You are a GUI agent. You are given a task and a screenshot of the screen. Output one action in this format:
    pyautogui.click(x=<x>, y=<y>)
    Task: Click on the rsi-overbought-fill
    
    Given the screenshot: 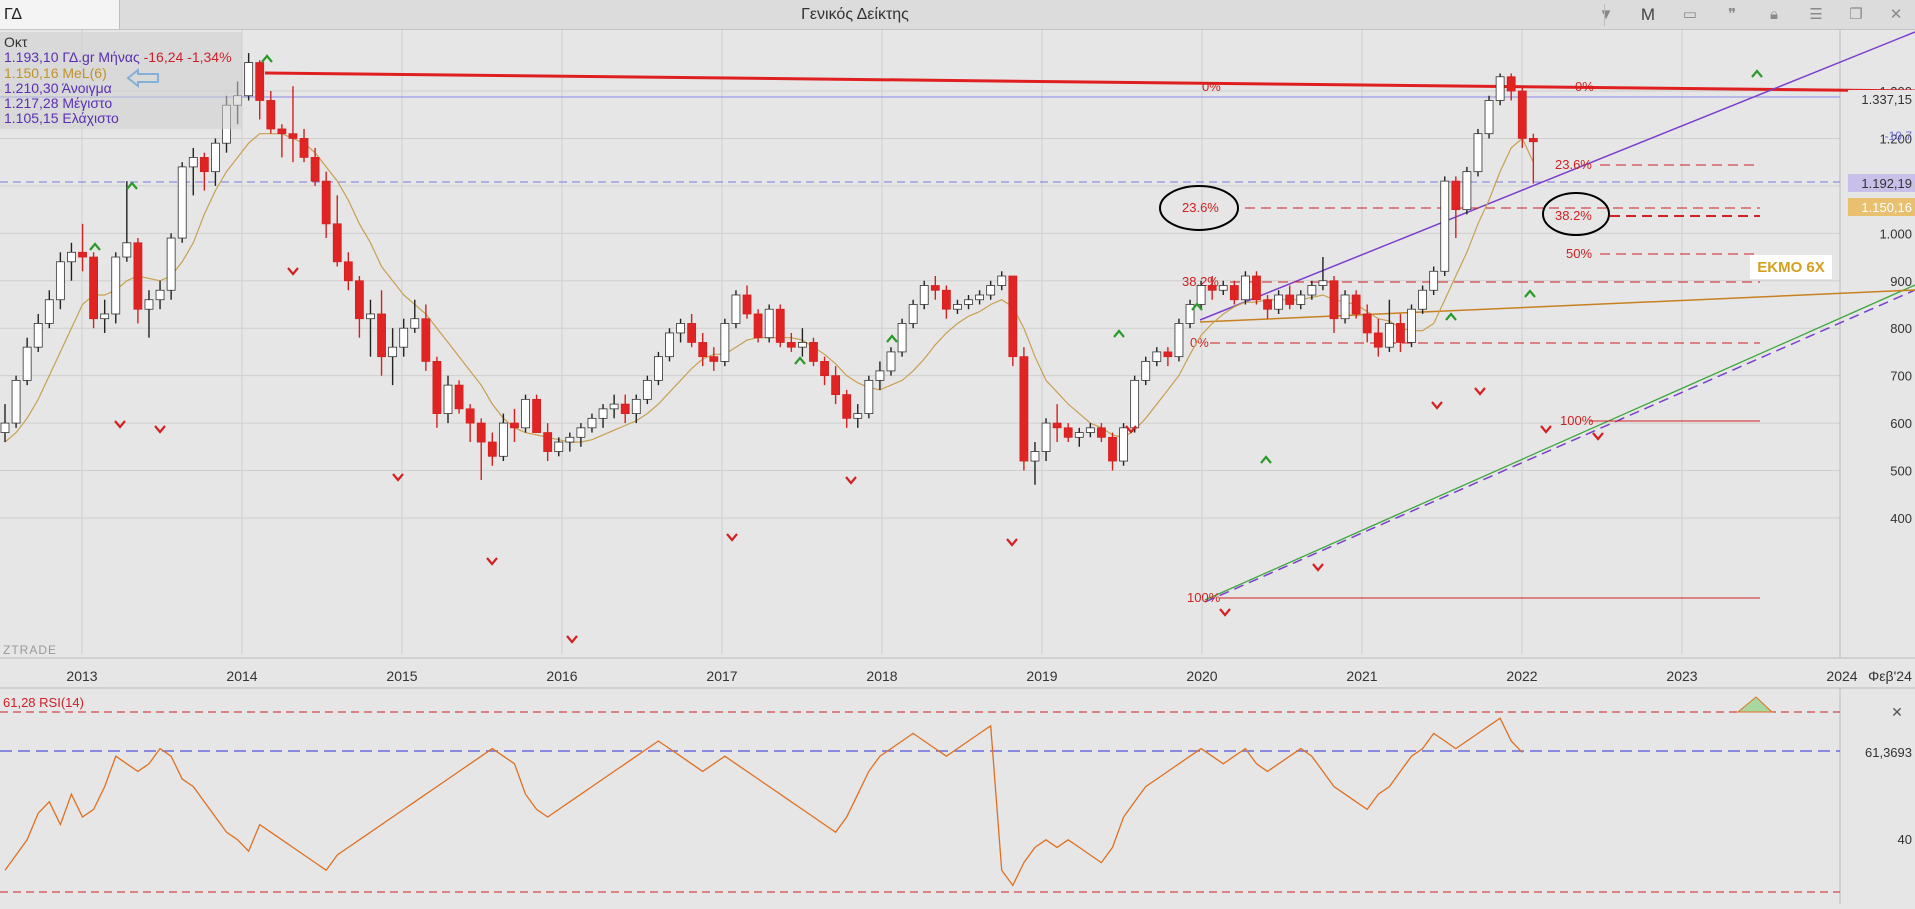 What is the action you would take?
    pyautogui.click(x=1755, y=704)
    